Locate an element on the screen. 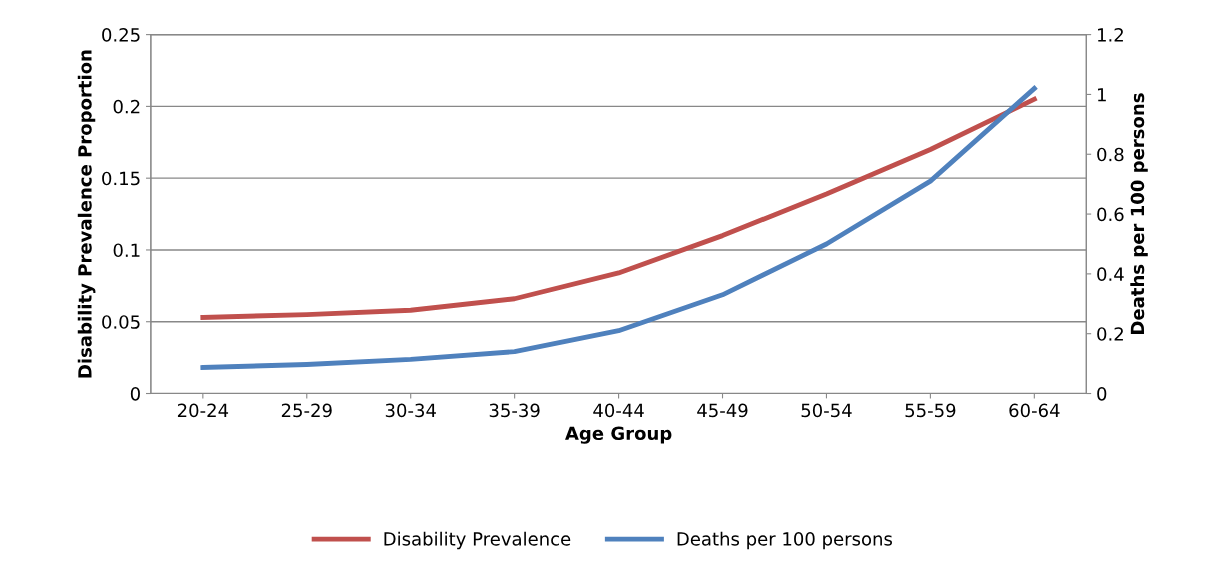  x-tick-label: 60-64 is located at coordinates (1034, 410).